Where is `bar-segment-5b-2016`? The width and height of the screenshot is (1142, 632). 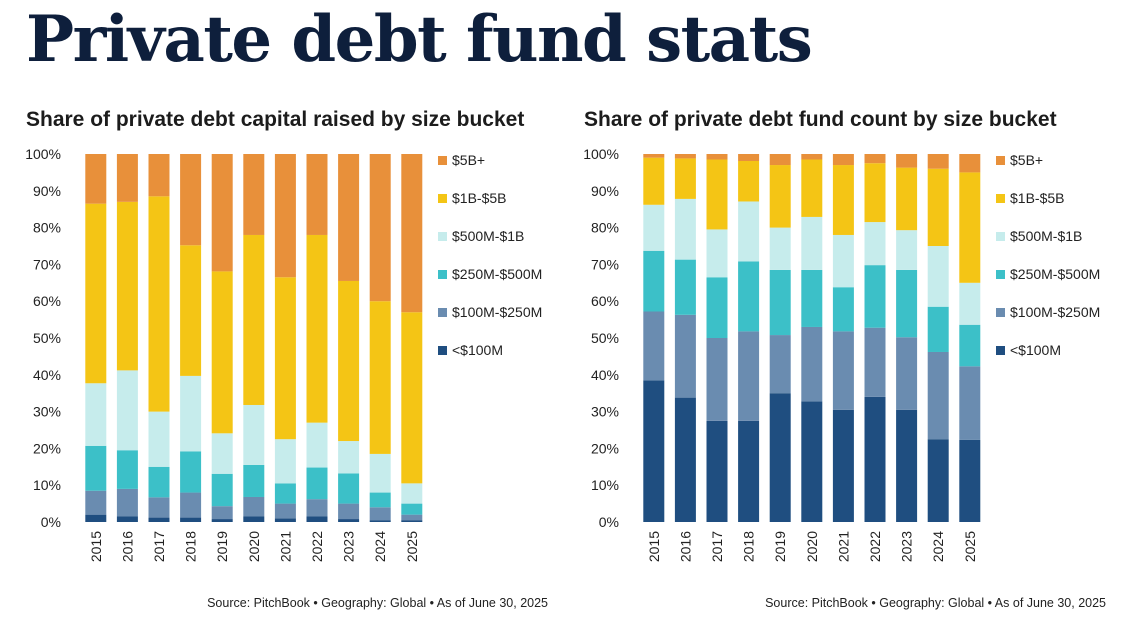 bar-segment-5b-2016 is located at coordinates (685, 156).